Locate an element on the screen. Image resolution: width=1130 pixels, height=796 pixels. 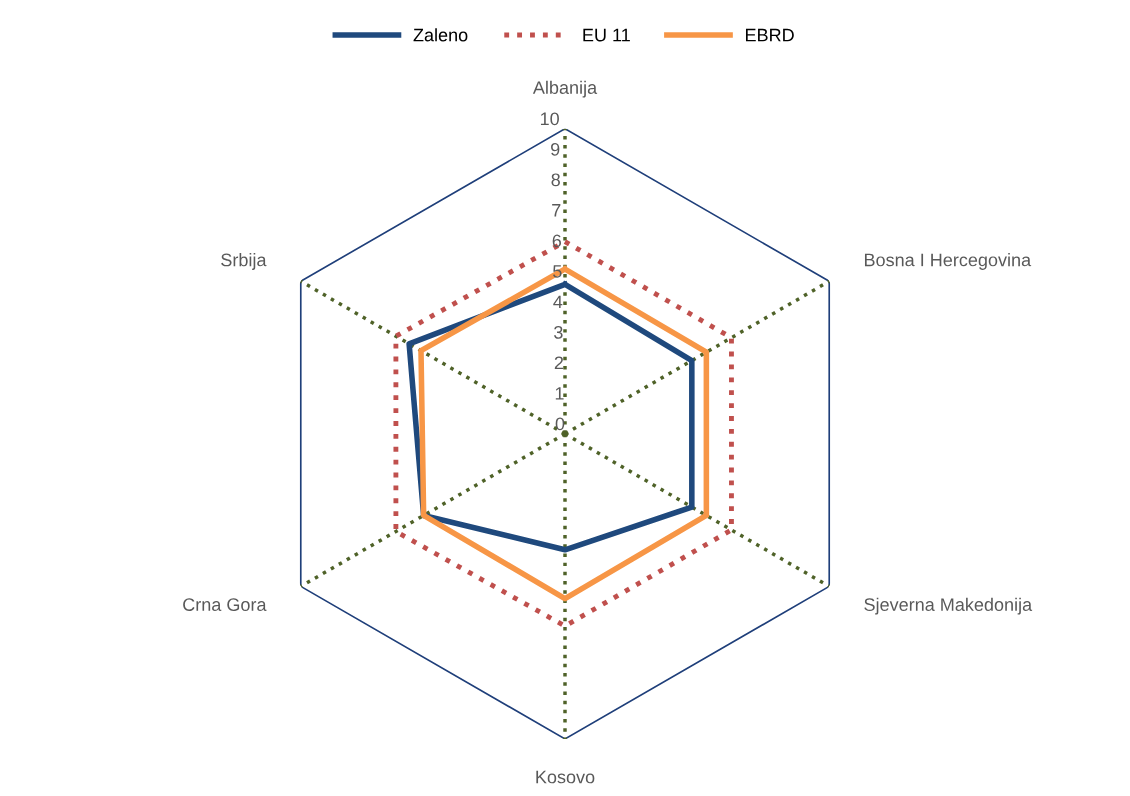
y-tick-label: 9 is located at coordinates (555, 149).